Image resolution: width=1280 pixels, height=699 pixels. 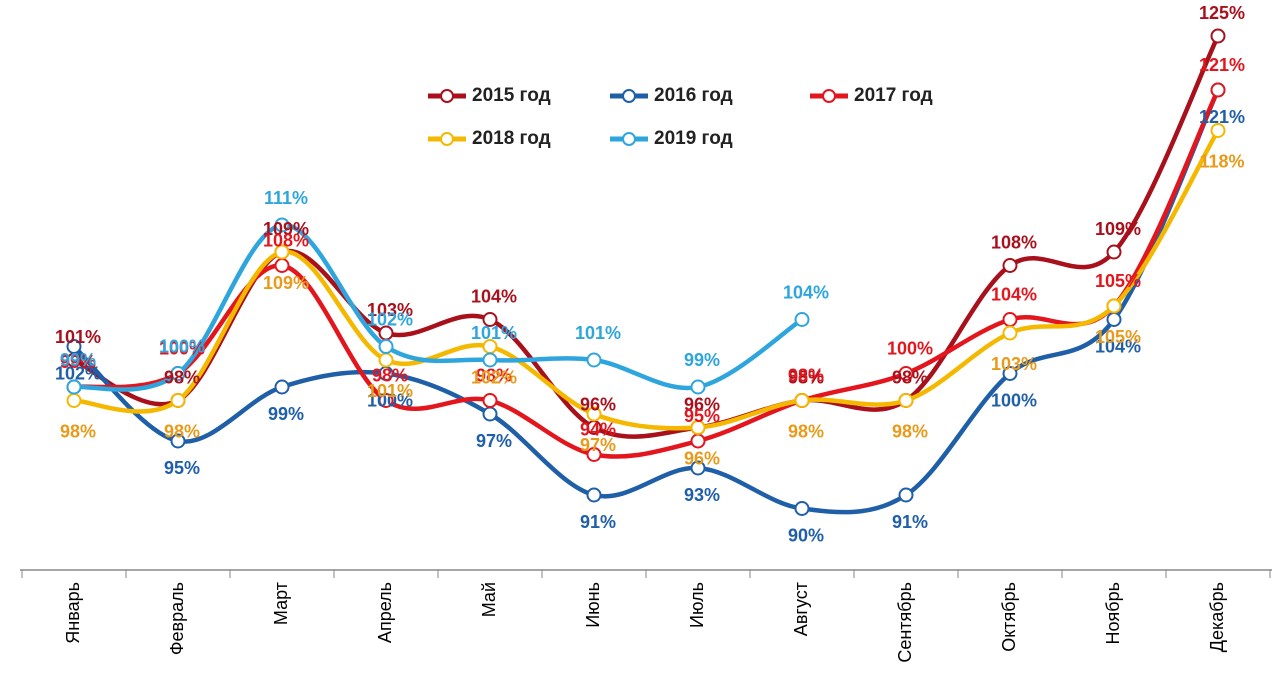 What do you see at coordinates (801, 609) in the screenshot?
I see `x-tick-label: Август` at bounding box center [801, 609].